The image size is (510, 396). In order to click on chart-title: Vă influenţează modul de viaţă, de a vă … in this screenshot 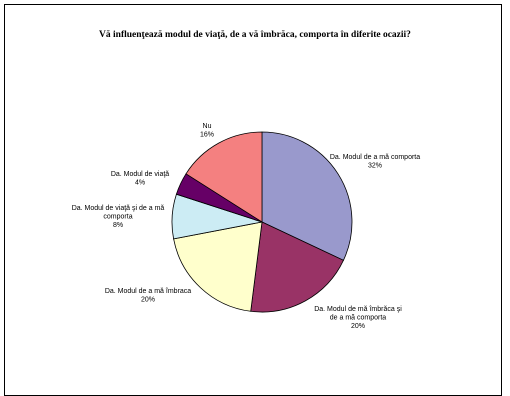, I will do `click(255, 35)`.